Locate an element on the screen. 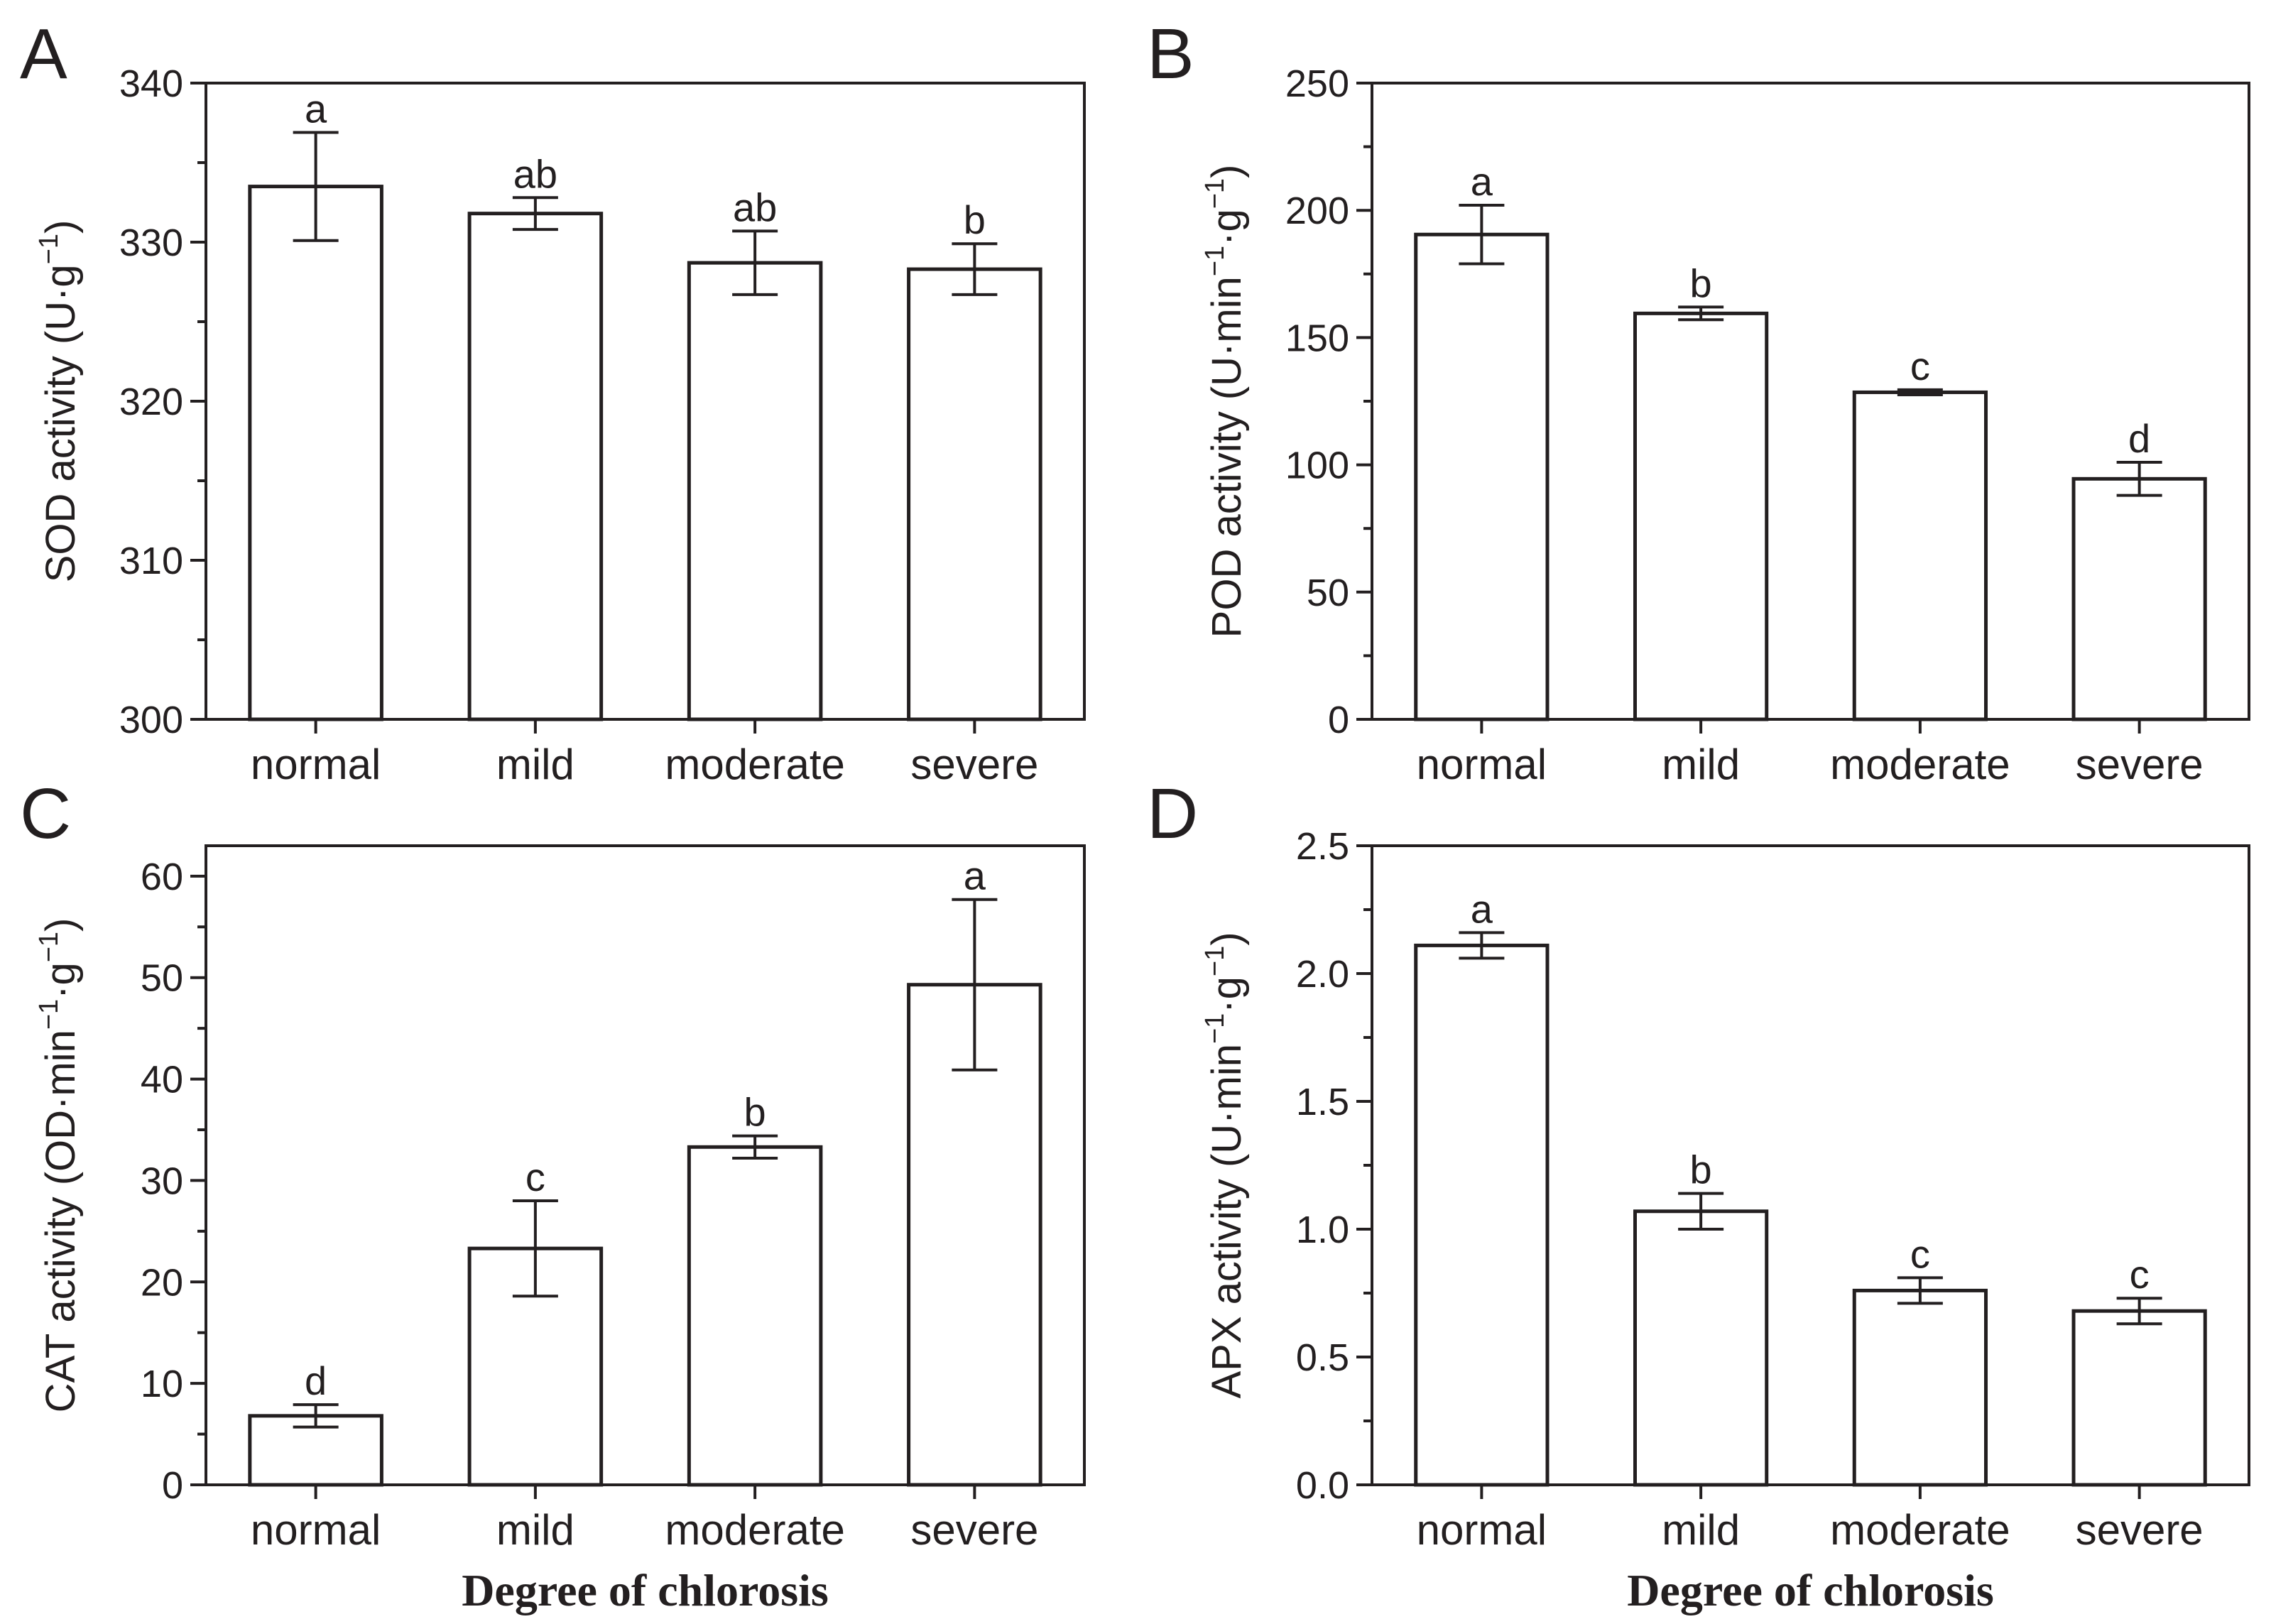 The height and width of the screenshot is (1624, 2271). y-tick-label: 100 is located at coordinates (1317, 466).